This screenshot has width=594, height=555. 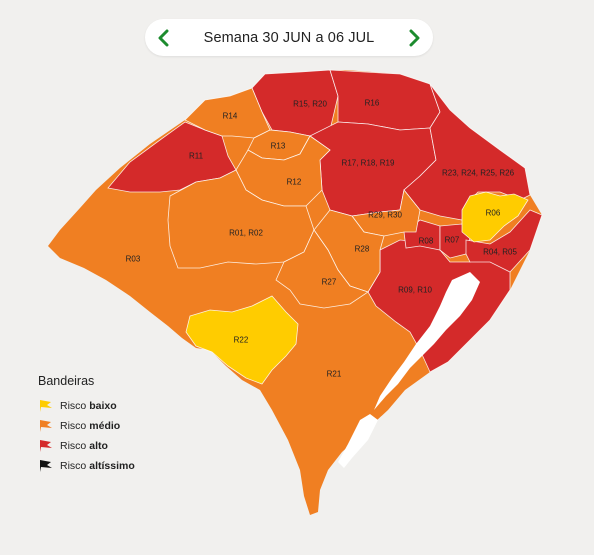 What do you see at coordinates (322, 269) in the screenshot?
I see `region-R27` at bounding box center [322, 269].